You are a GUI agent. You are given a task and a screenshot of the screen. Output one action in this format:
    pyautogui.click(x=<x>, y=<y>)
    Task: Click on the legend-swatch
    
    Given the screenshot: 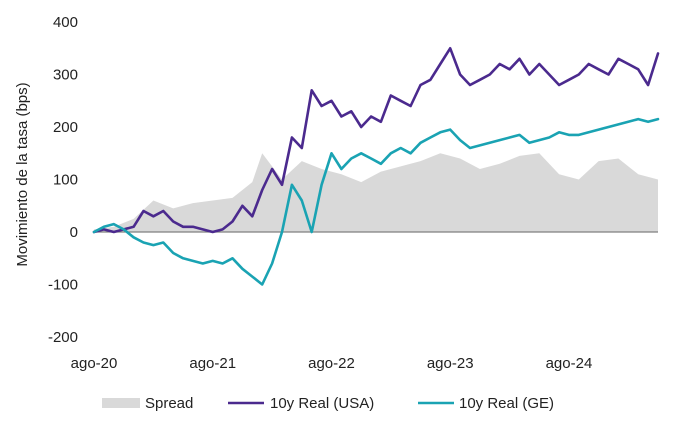 What is the action you would take?
    pyautogui.click(x=121, y=403)
    